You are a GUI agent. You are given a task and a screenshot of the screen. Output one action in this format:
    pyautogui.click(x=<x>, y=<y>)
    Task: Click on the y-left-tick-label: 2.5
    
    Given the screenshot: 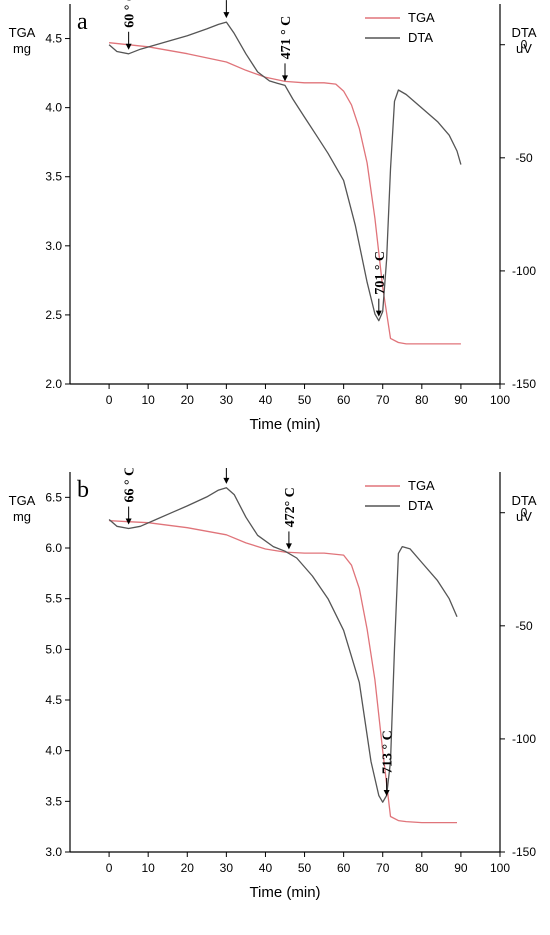 What is the action you would take?
    pyautogui.click(x=53, y=315)
    